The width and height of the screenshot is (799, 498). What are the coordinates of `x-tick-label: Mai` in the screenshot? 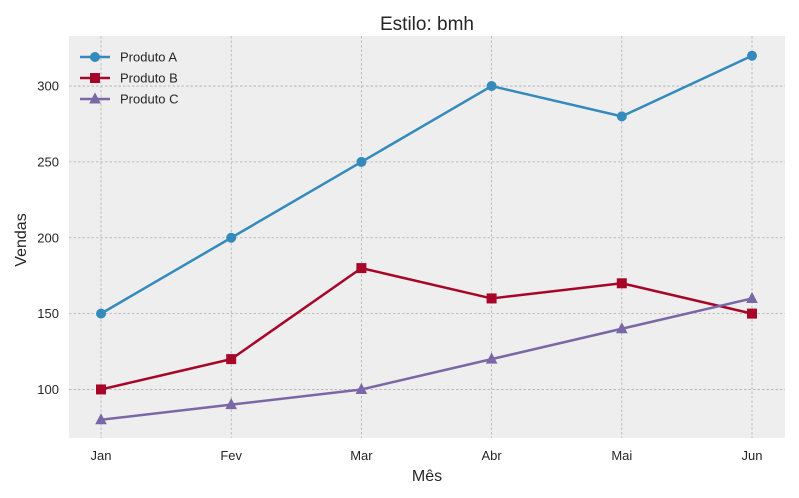 It's located at (621, 455).